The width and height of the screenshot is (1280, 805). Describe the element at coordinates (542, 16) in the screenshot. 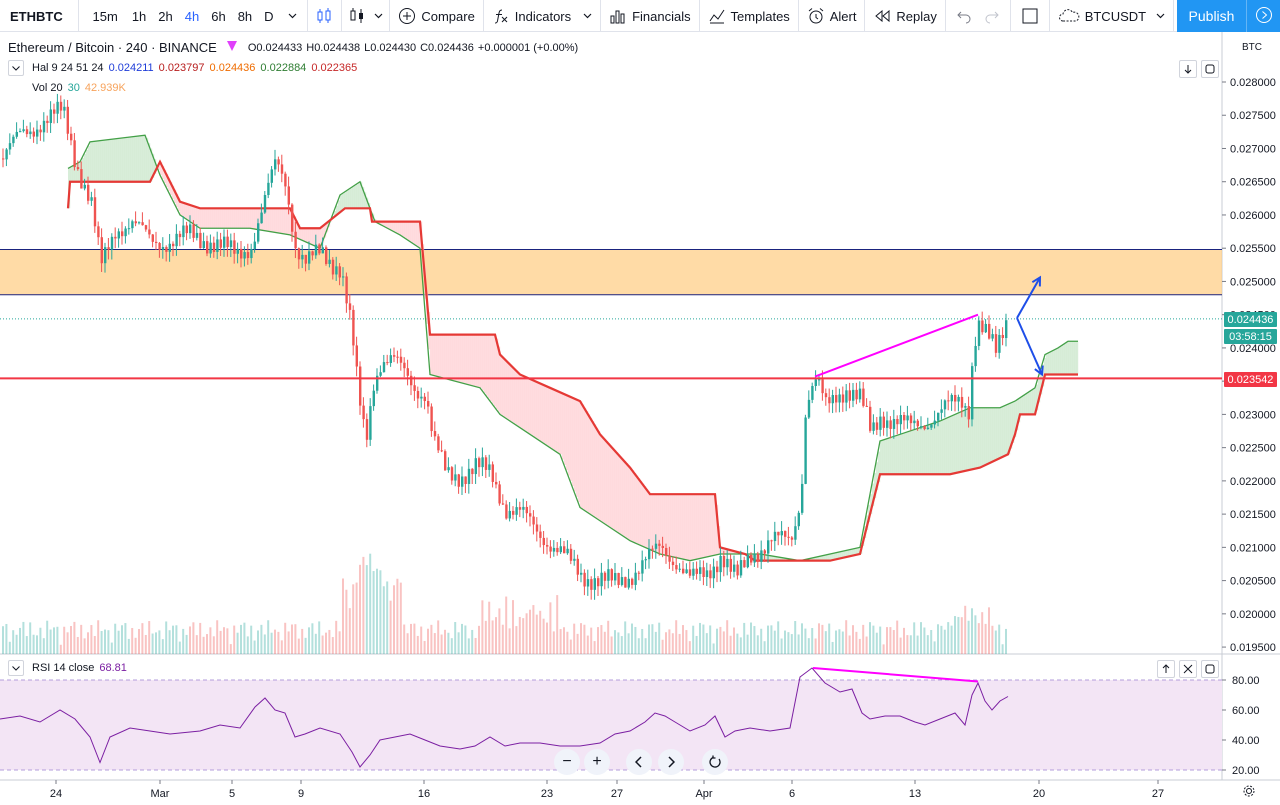

I see `indicators-button: Indicators` at that location.